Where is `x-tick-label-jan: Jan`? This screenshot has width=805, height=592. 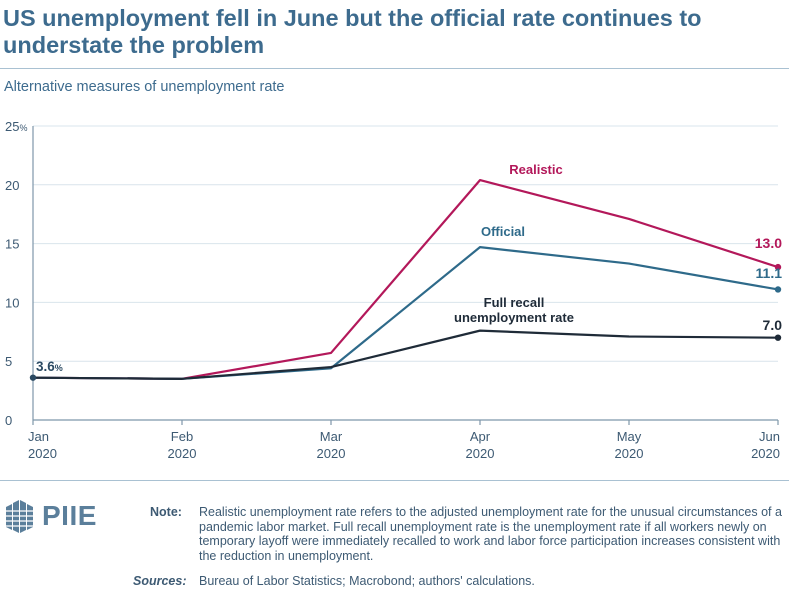
x-tick-label-jan: Jan is located at coordinates (38, 436).